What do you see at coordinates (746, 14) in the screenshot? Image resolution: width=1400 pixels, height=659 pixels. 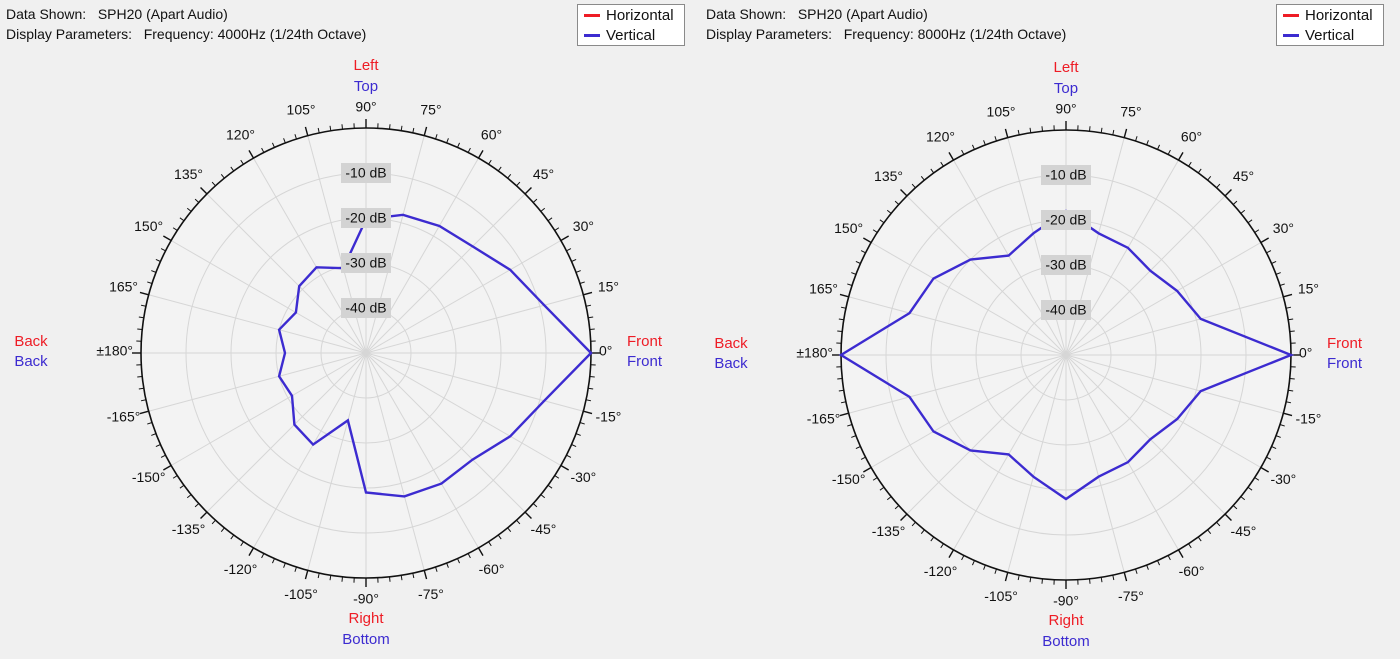 I see `data-shown-label: Data Shown:` at bounding box center [746, 14].